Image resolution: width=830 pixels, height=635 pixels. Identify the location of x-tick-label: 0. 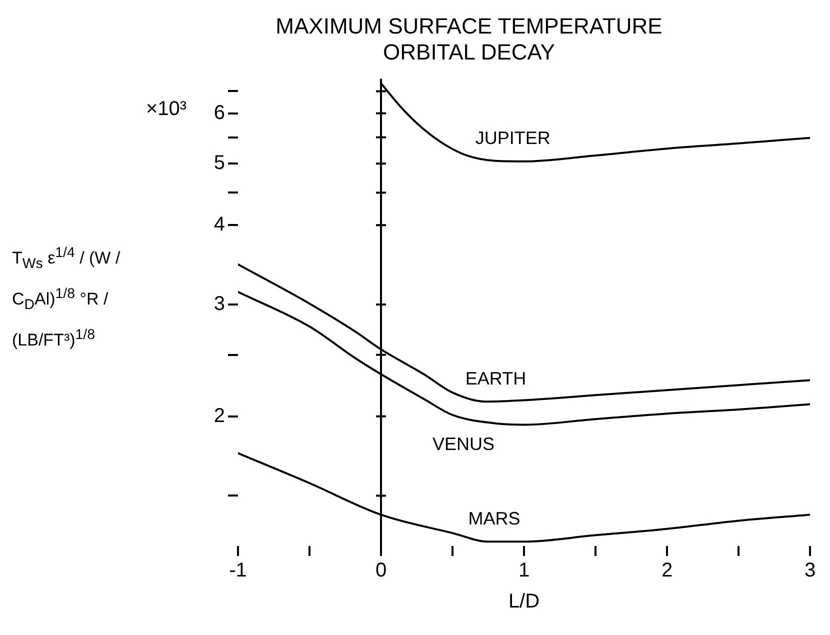
(381, 571).